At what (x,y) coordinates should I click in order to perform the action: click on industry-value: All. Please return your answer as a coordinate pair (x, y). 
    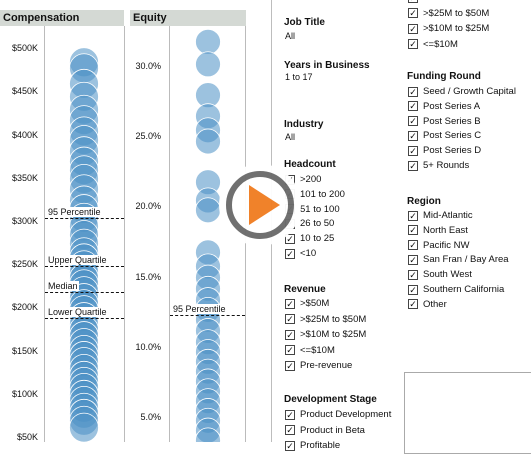
    Looking at the image, I should click on (290, 137).